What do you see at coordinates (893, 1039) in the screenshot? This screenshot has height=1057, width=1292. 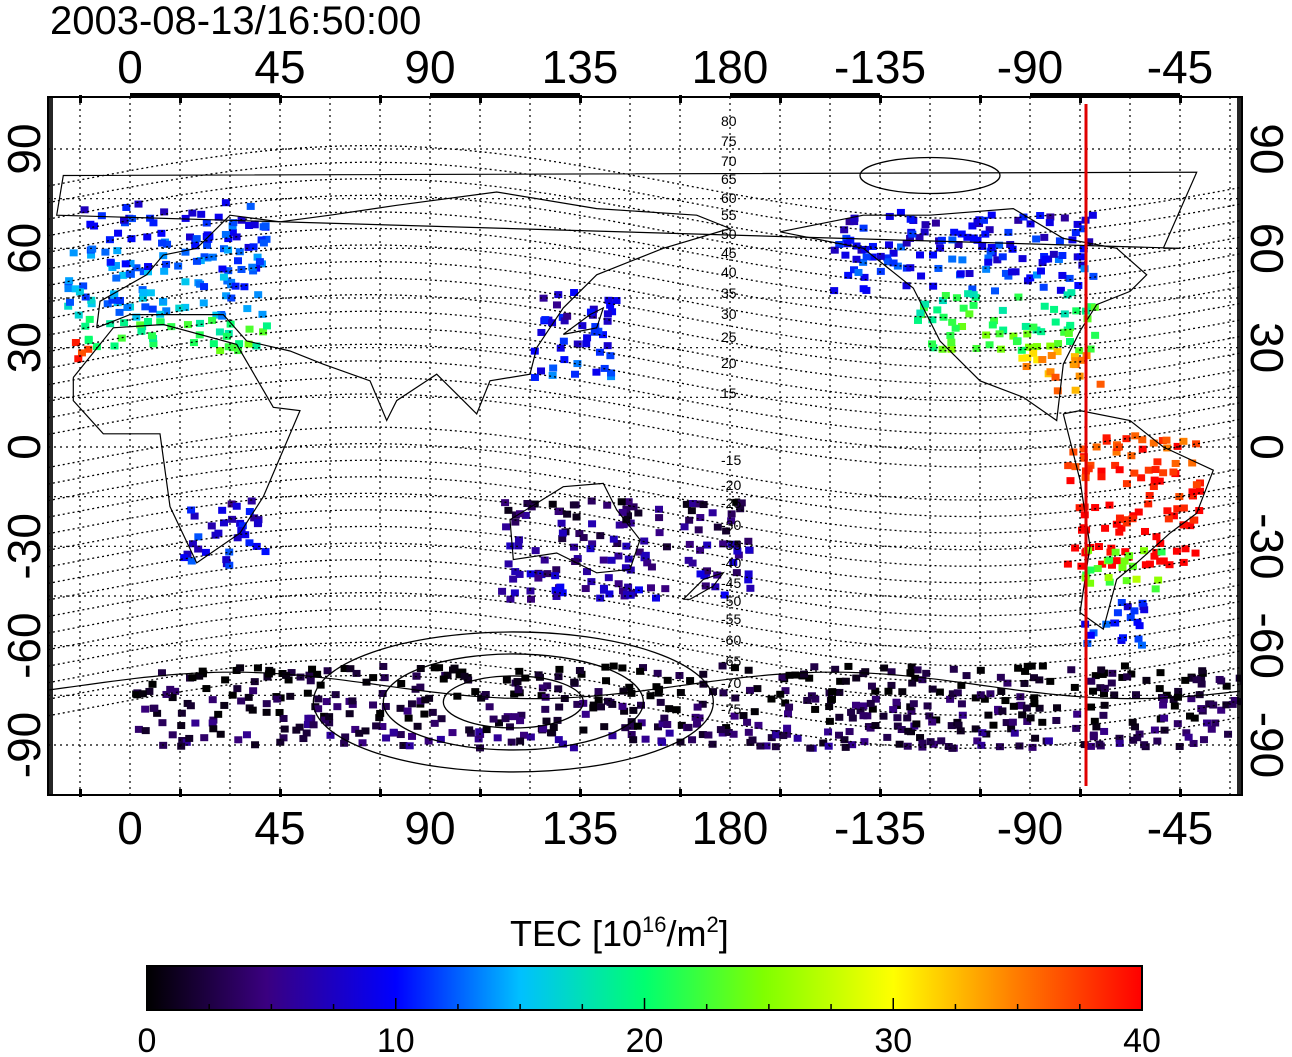 I see `colorbar-tick-label: 30` at bounding box center [893, 1039].